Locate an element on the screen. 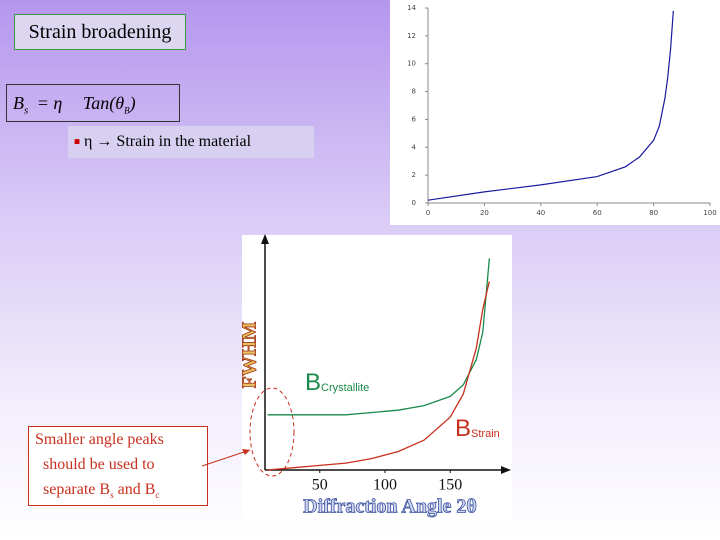 This screenshot has width=720, height=540. x-tick-label: 20 is located at coordinates (484, 213).